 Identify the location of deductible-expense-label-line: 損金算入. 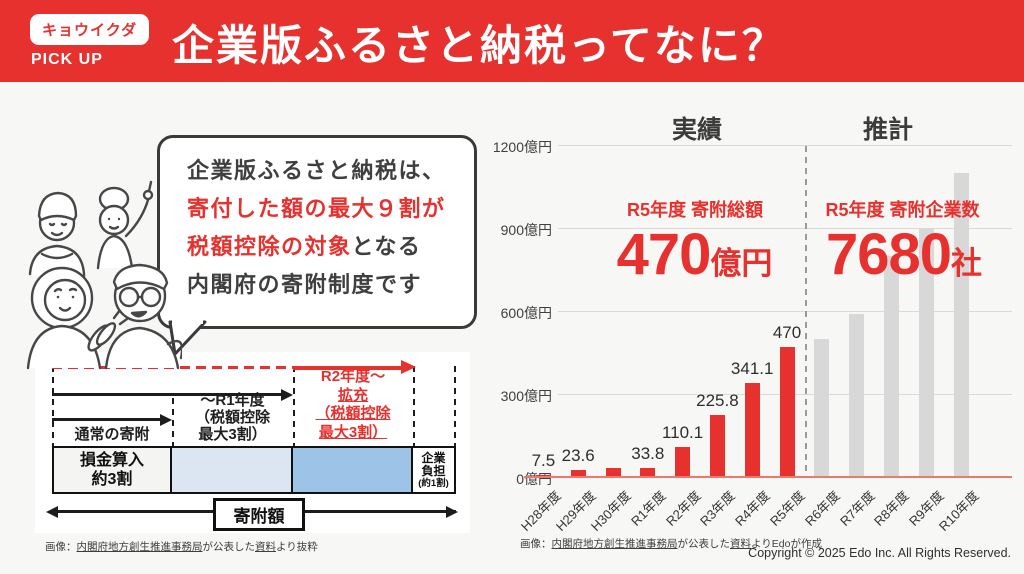
(111, 460).